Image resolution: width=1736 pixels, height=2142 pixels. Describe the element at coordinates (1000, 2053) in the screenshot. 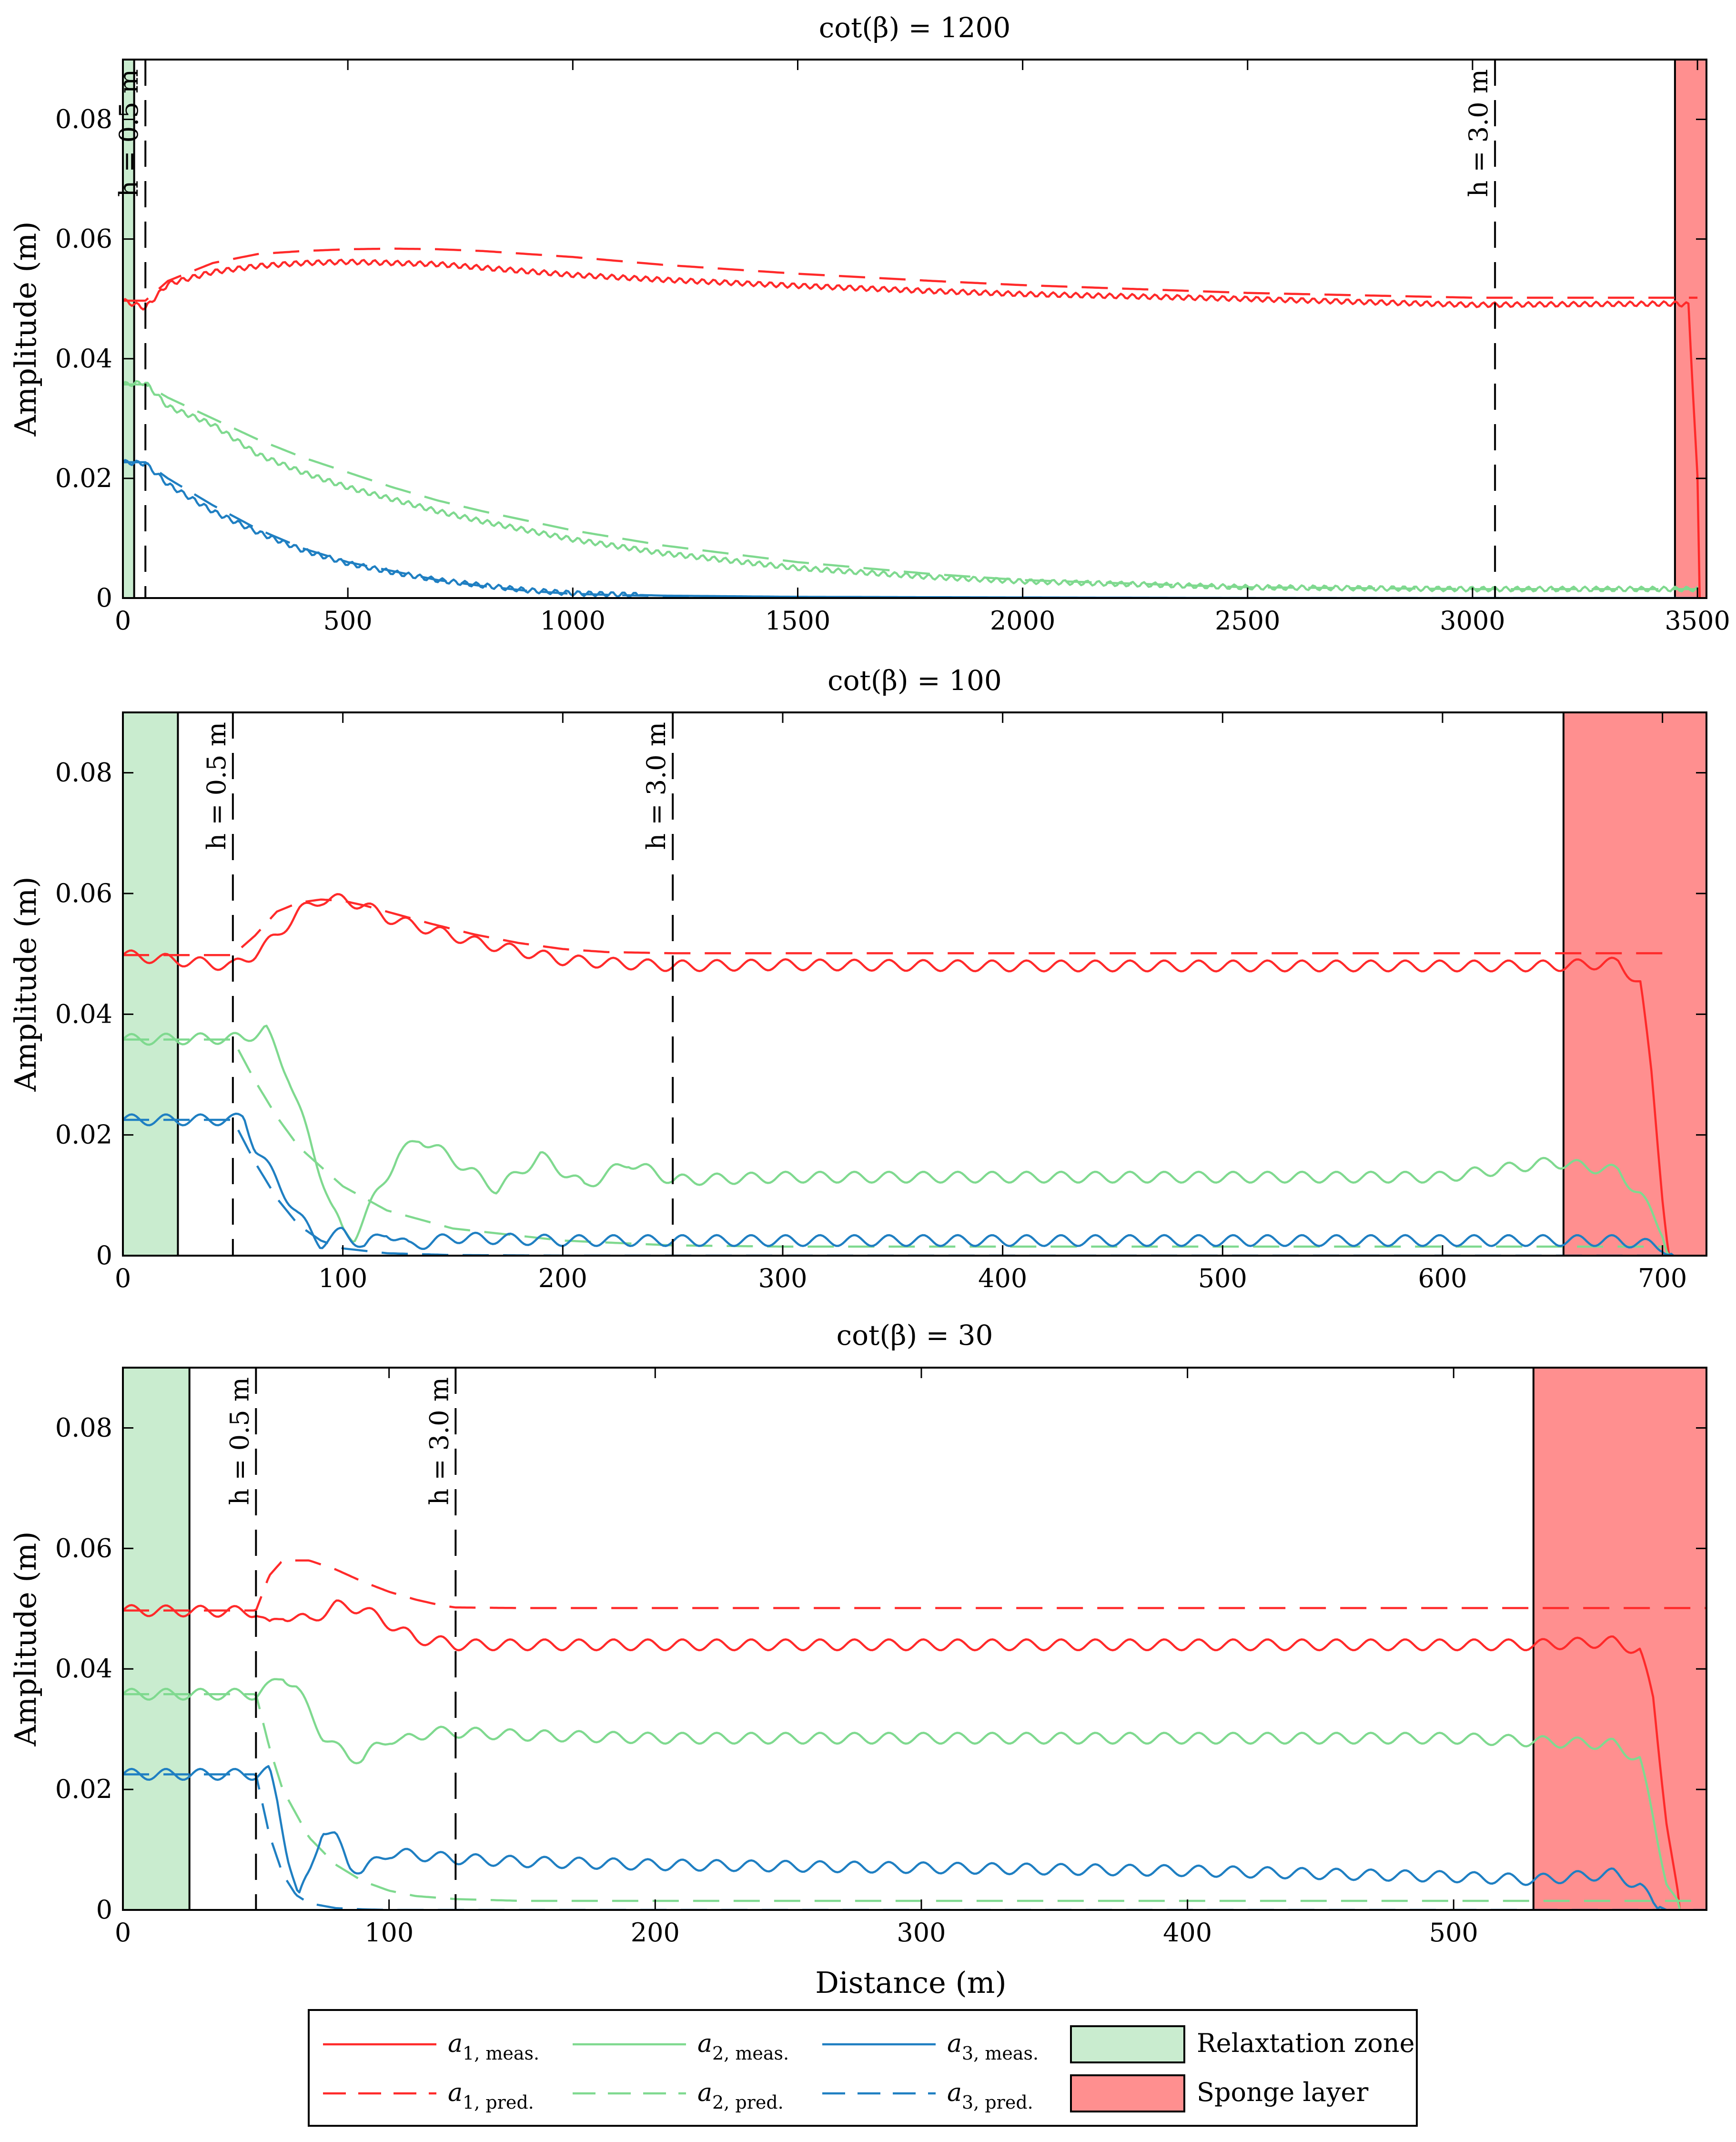

I see `legend-label-sub: 3, meas.` at that location.